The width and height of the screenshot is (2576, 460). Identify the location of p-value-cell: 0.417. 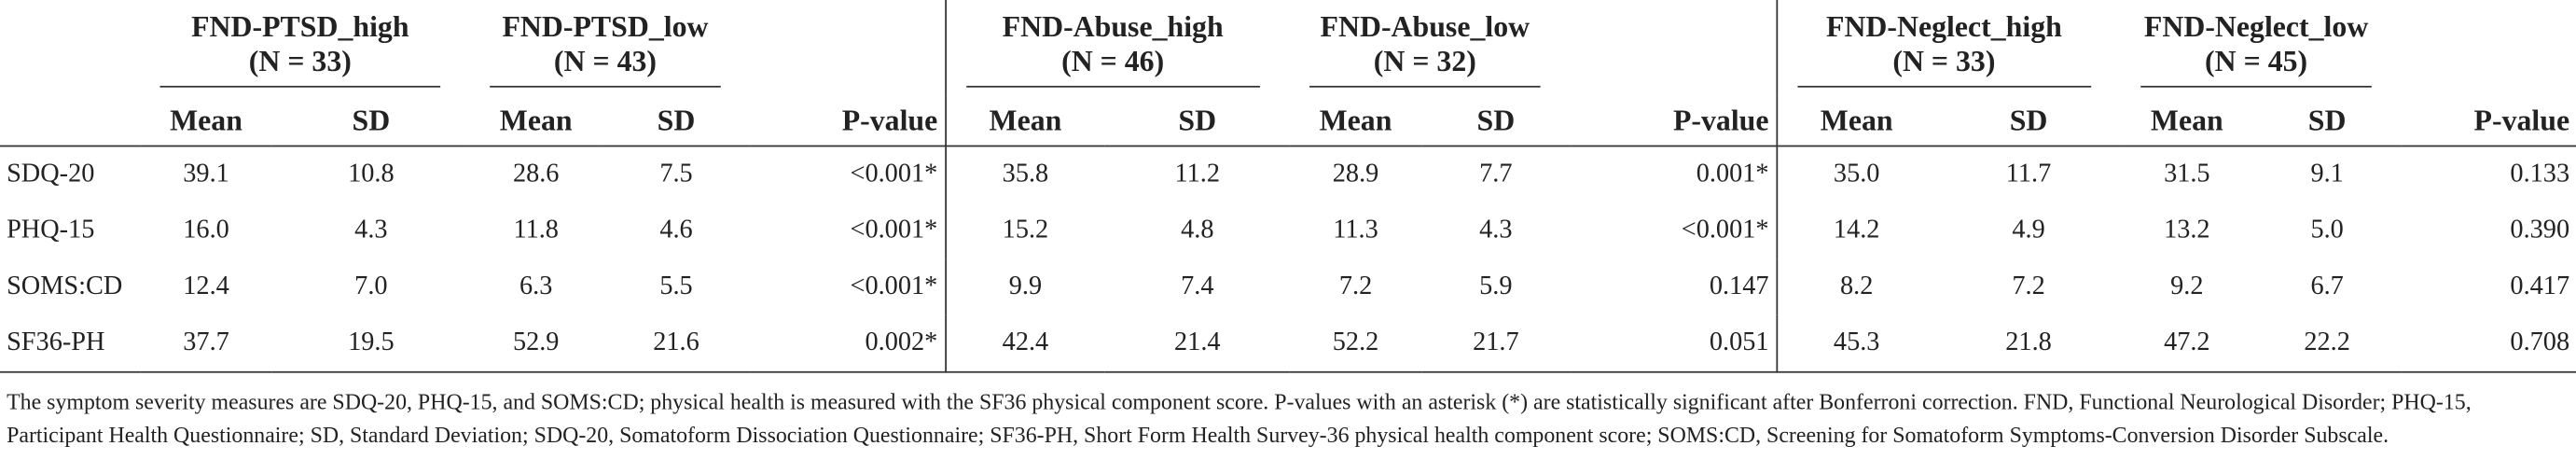
(2540, 286).